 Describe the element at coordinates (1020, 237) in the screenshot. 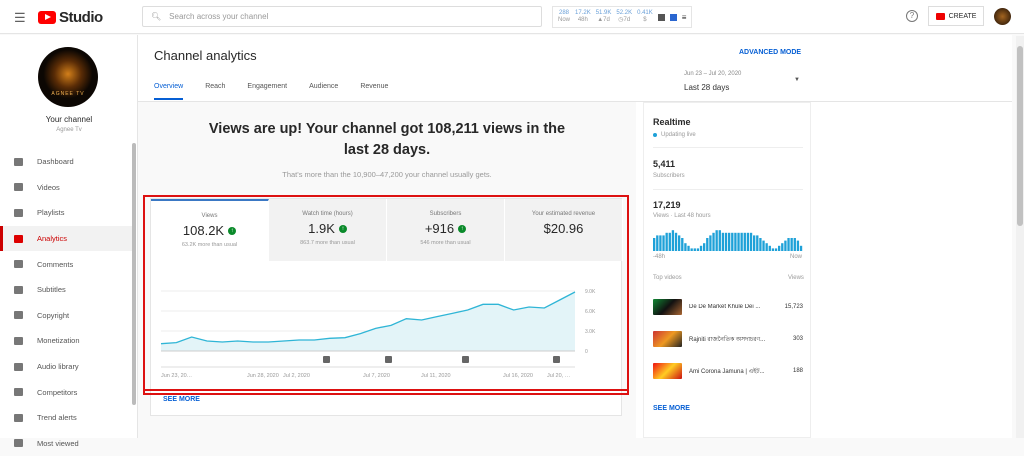

I see `page-scrollbar` at that location.